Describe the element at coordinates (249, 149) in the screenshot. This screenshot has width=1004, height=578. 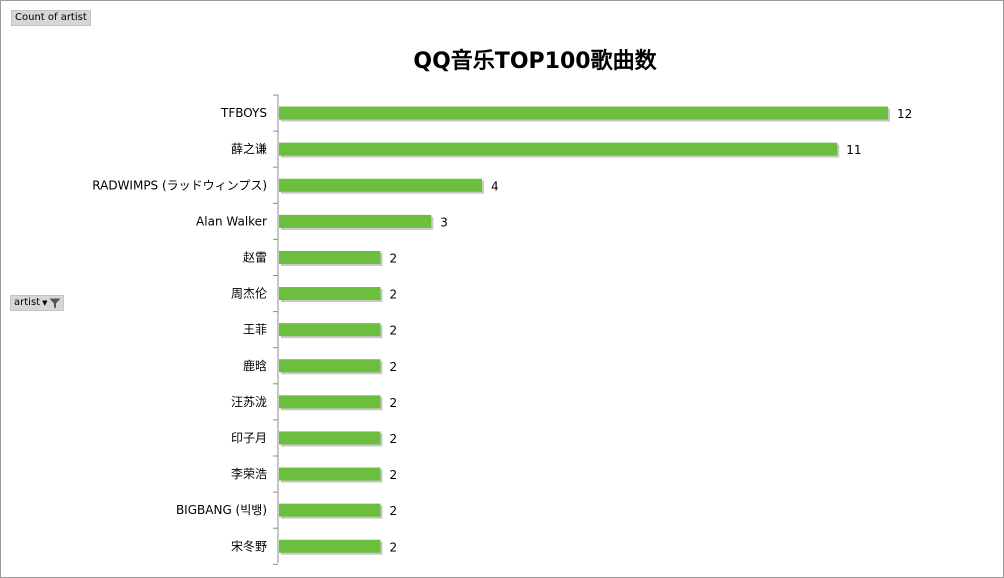
I see `category-label: 薛之谦` at that location.